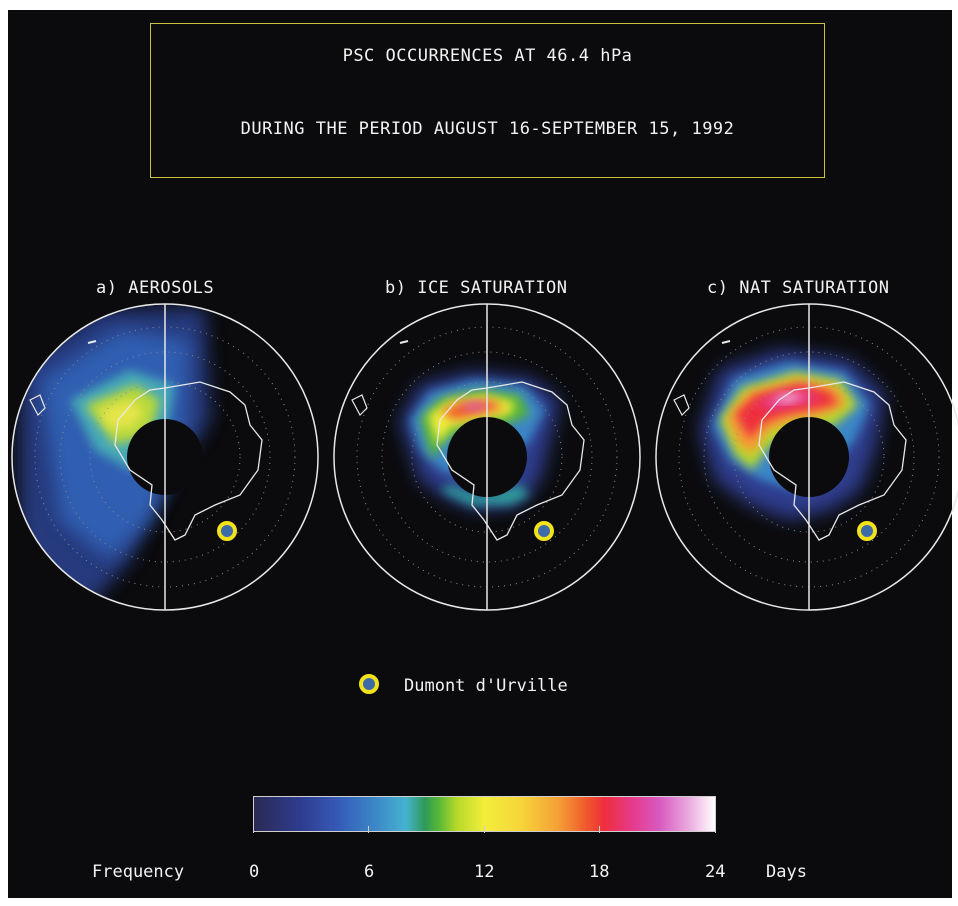 This screenshot has width=958, height=906. I want to click on panel-label-aerosols: a) AEROSOLS, so click(155, 288).